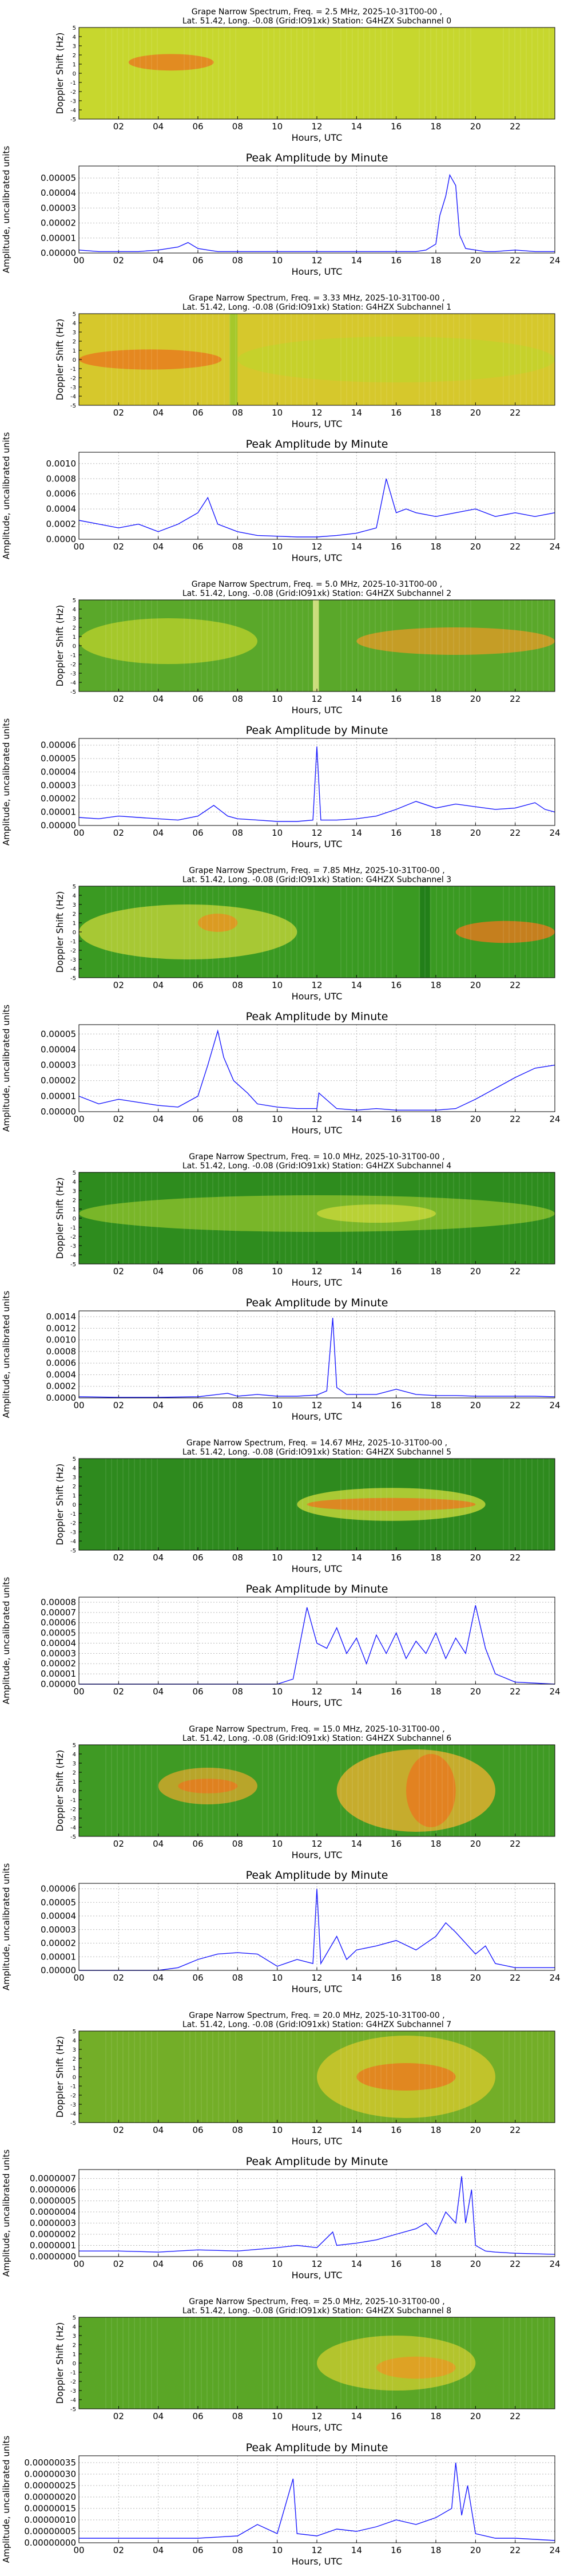 Image resolution: width=572 pixels, height=2576 pixels. What do you see at coordinates (6, 496) in the screenshot?
I see `y-axis-label: Amplitude, uncalibrated units` at bounding box center [6, 496].